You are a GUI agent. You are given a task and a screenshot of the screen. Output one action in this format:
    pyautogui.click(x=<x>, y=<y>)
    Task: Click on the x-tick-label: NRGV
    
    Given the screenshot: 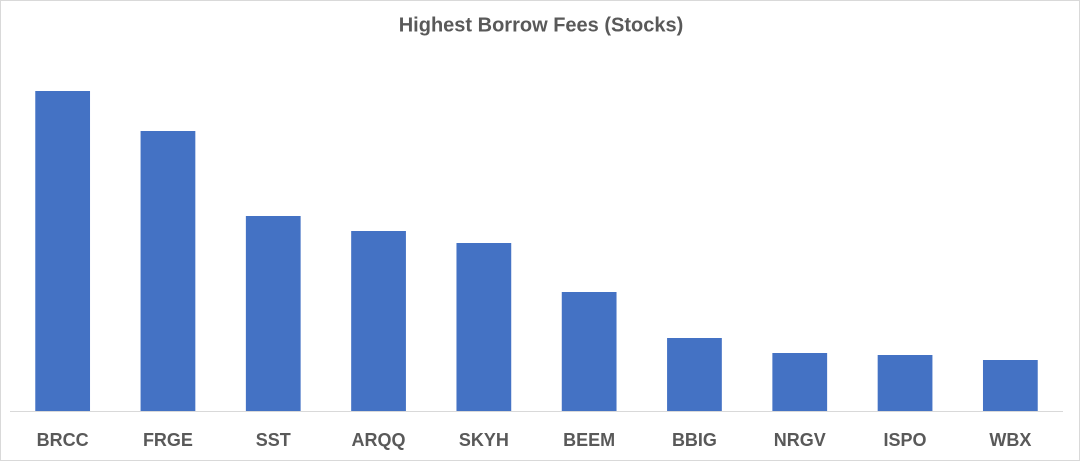 What is the action you would take?
    pyautogui.click(x=800, y=440)
    